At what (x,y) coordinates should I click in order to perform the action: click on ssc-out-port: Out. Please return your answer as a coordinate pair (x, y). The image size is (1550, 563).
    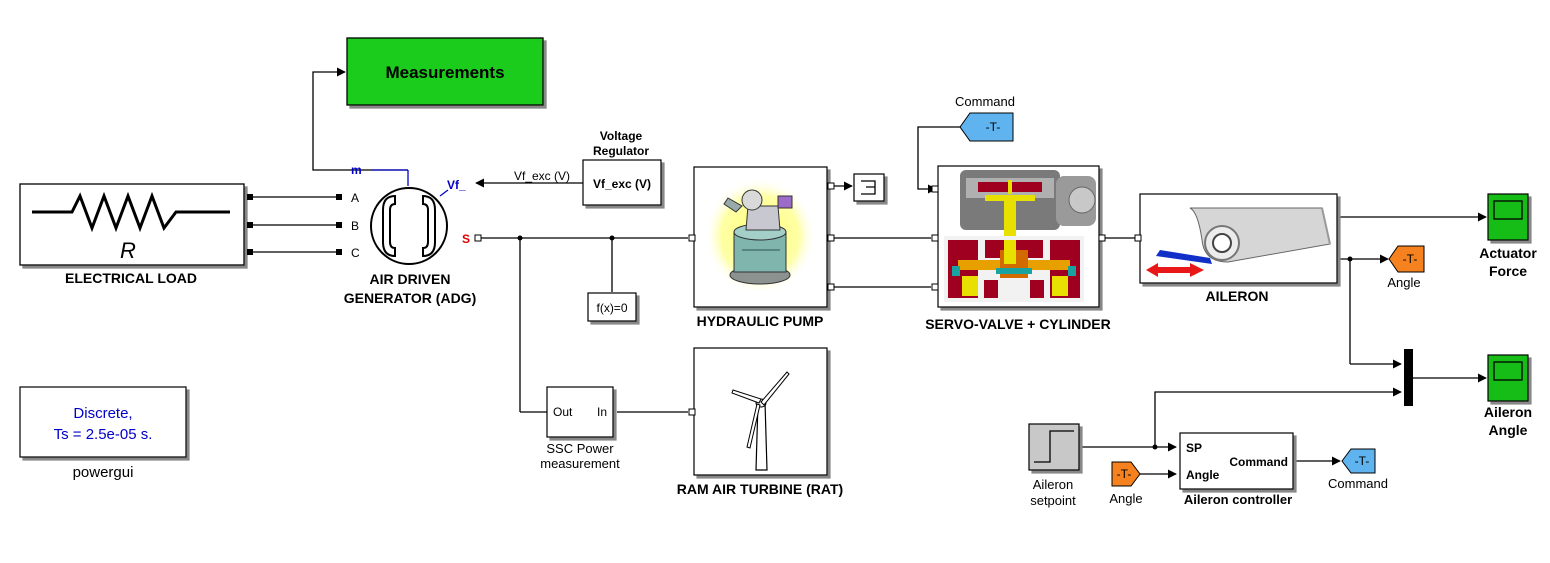
    Looking at the image, I should click on (563, 412).